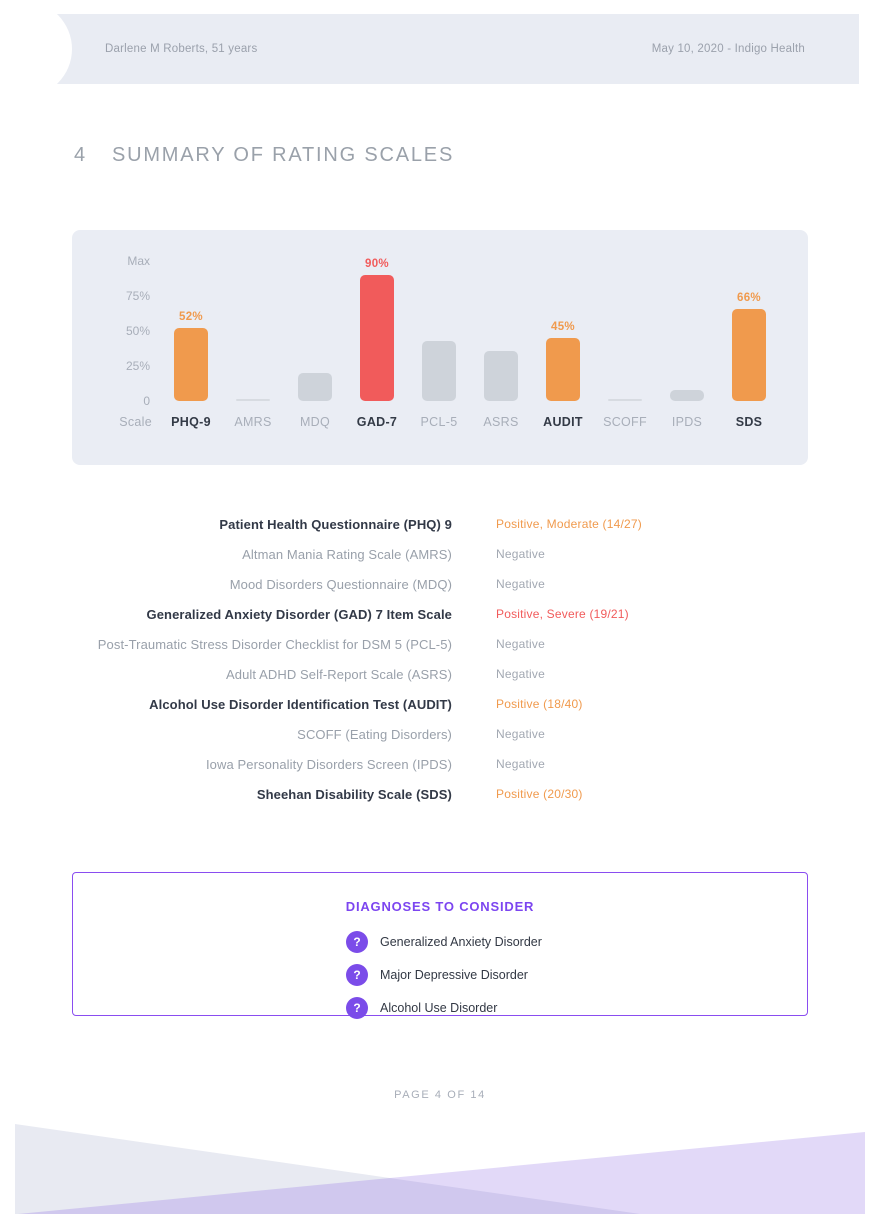 This screenshot has width=880, height=1232. I want to click on chart-bar-column: 90%, so click(377, 329).